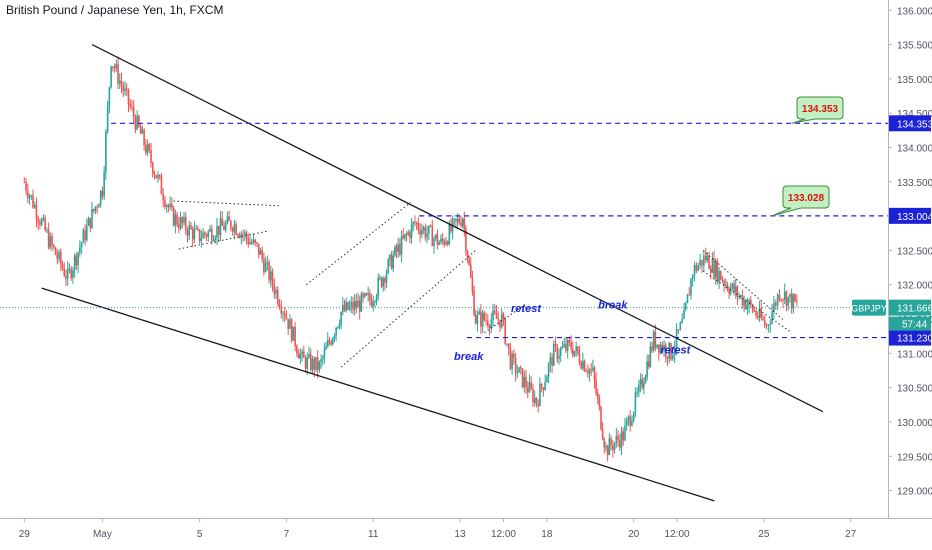 The image size is (932, 550). What do you see at coordinates (914, 251) in the screenshot?
I see `y-tick-label: 132.500` at bounding box center [914, 251].